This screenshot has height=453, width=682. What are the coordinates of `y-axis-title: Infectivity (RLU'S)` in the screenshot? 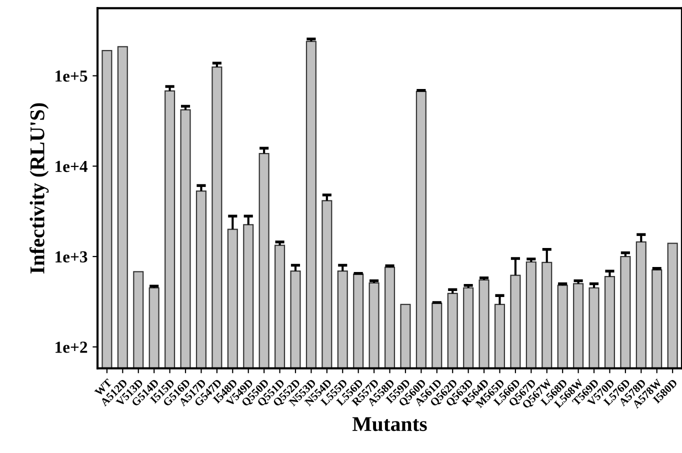 It's located at (39, 188).